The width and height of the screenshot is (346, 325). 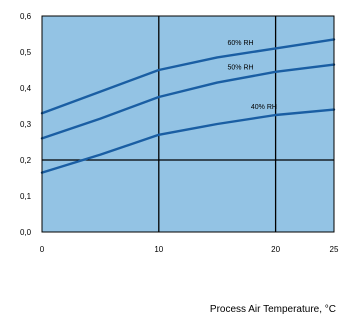 What do you see at coordinates (26, 232) in the screenshot?
I see `y-tick-label: 0,0` at bounding box center [26, 232].